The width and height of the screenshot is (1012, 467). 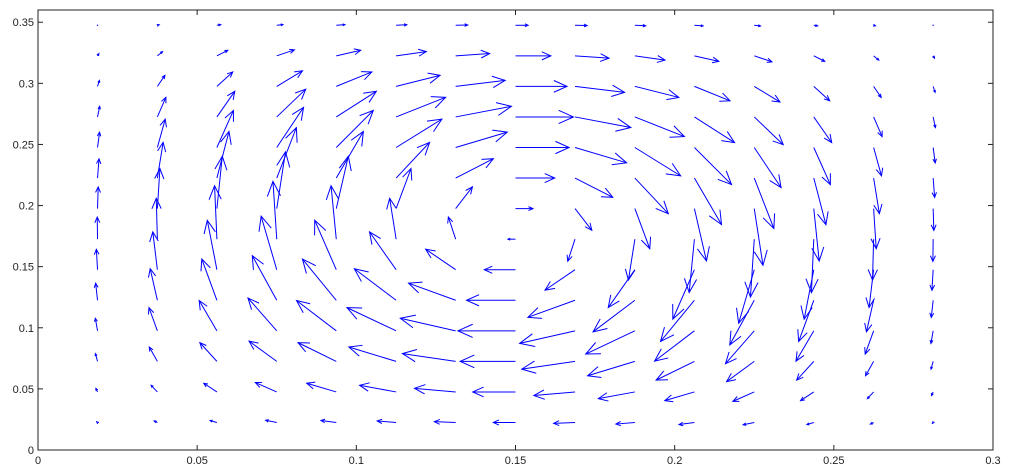 What do you see at coordinates (26, 207) in the screenshot?
I see `y-tick-label: 0.2` at bounding box center [26, 207].